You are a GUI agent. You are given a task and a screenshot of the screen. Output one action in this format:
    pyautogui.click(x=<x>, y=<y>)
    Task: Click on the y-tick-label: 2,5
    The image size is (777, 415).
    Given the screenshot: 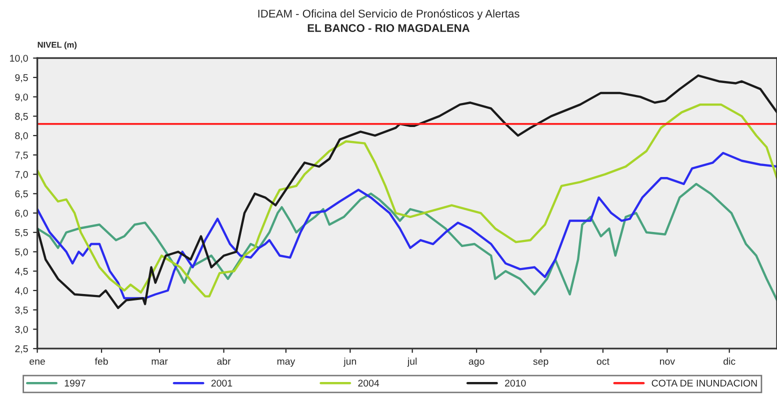 What is the action you would take?
    pyautogui.click(x=21, y=349)
    